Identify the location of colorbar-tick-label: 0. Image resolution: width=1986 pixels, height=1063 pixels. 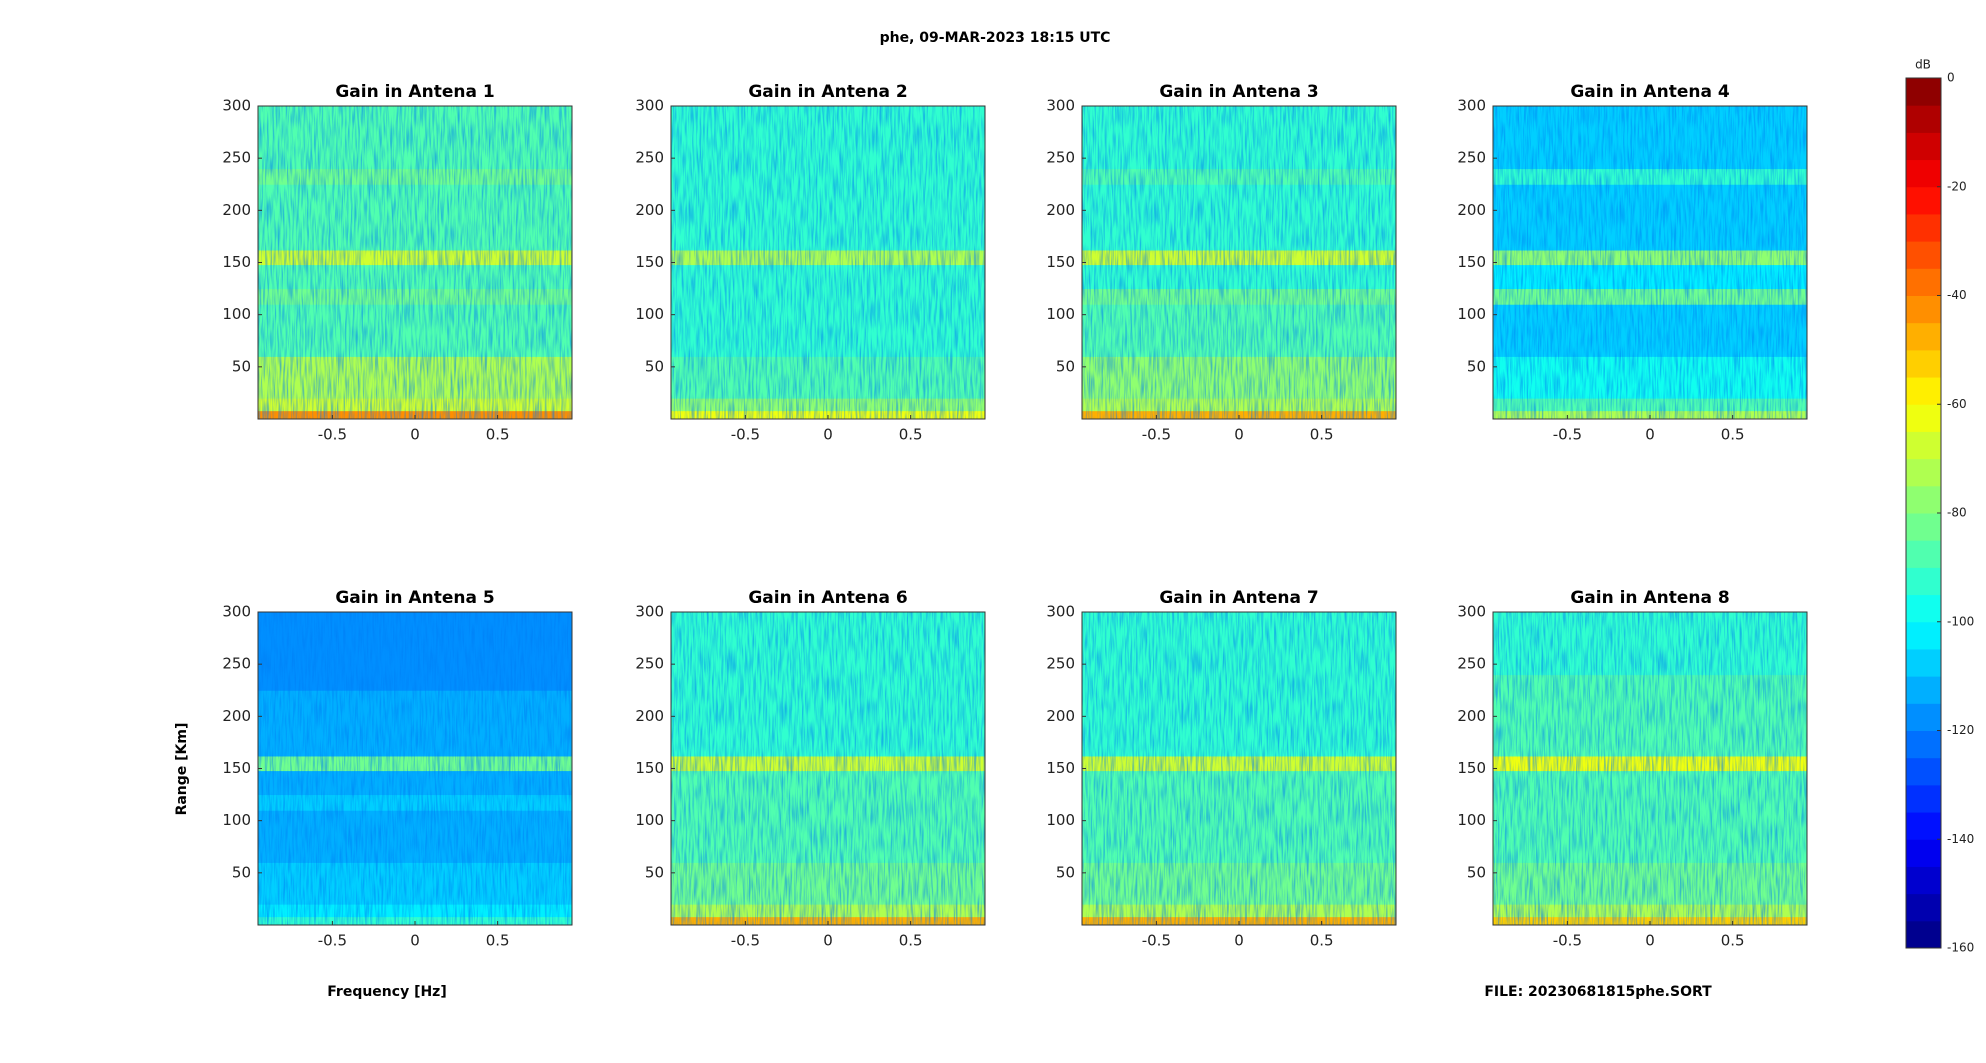
(1951, 78).